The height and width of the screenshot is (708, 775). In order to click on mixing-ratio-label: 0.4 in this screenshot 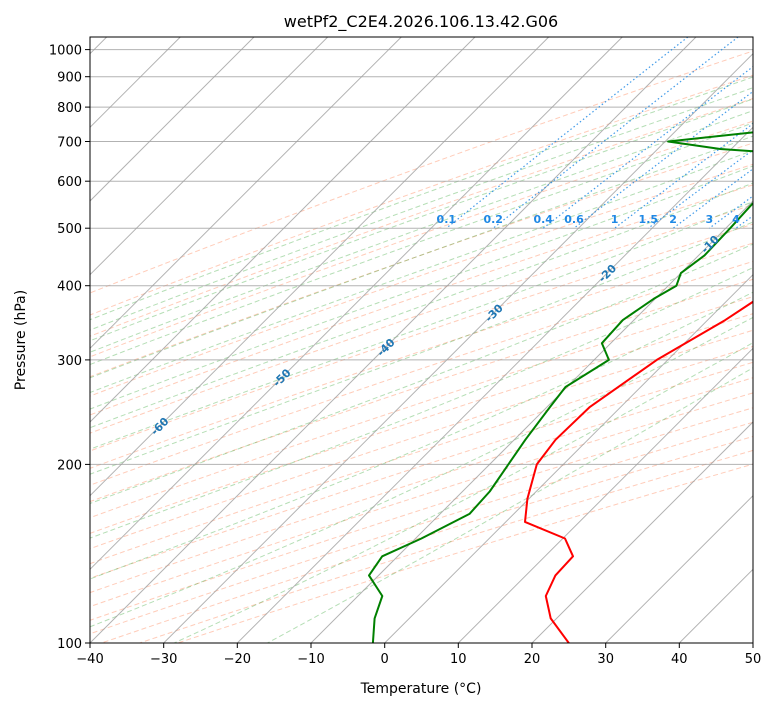, I will do `click(543, 219)`.